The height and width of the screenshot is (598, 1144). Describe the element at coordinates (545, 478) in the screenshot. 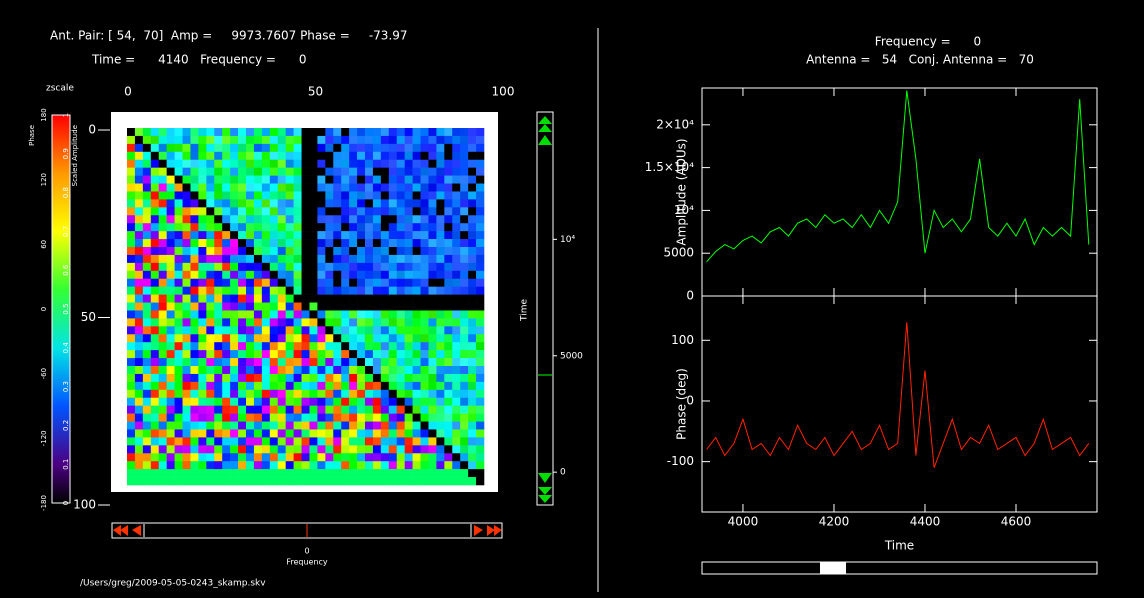

I see `time-down` at that location.